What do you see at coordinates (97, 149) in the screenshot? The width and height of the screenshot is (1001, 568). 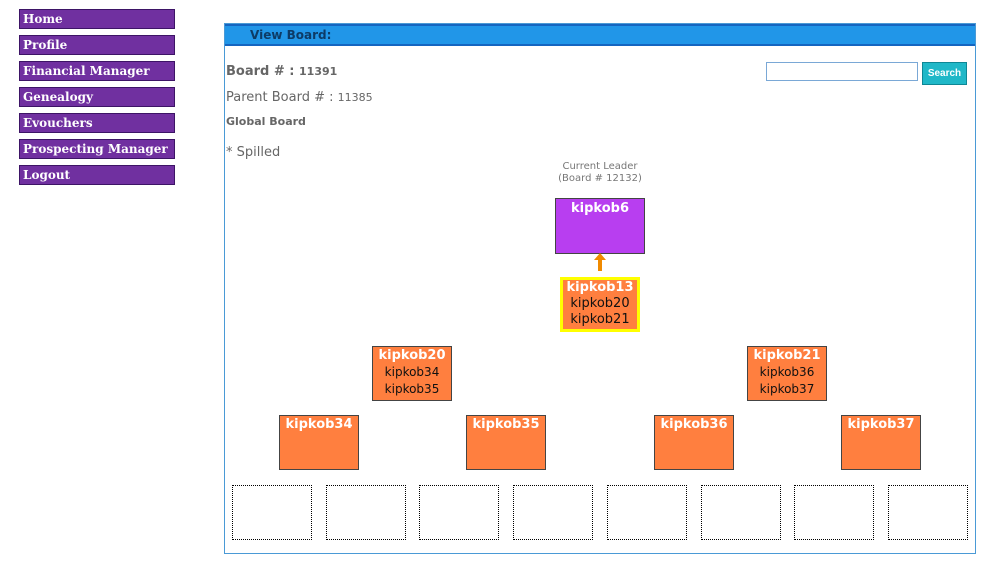 I see `nav-item-prospecting-manager: Prospecting Manager` at bounding box center [97, 149].